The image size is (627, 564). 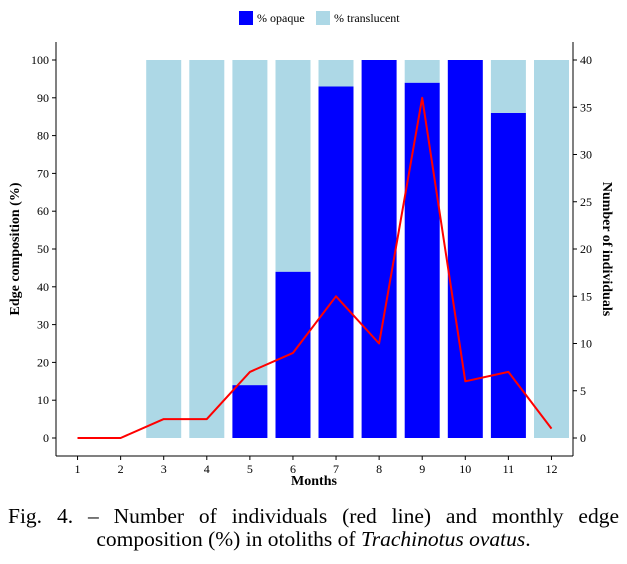 I want to click on legend-swatch-translucent, so click(x=323, y=18).